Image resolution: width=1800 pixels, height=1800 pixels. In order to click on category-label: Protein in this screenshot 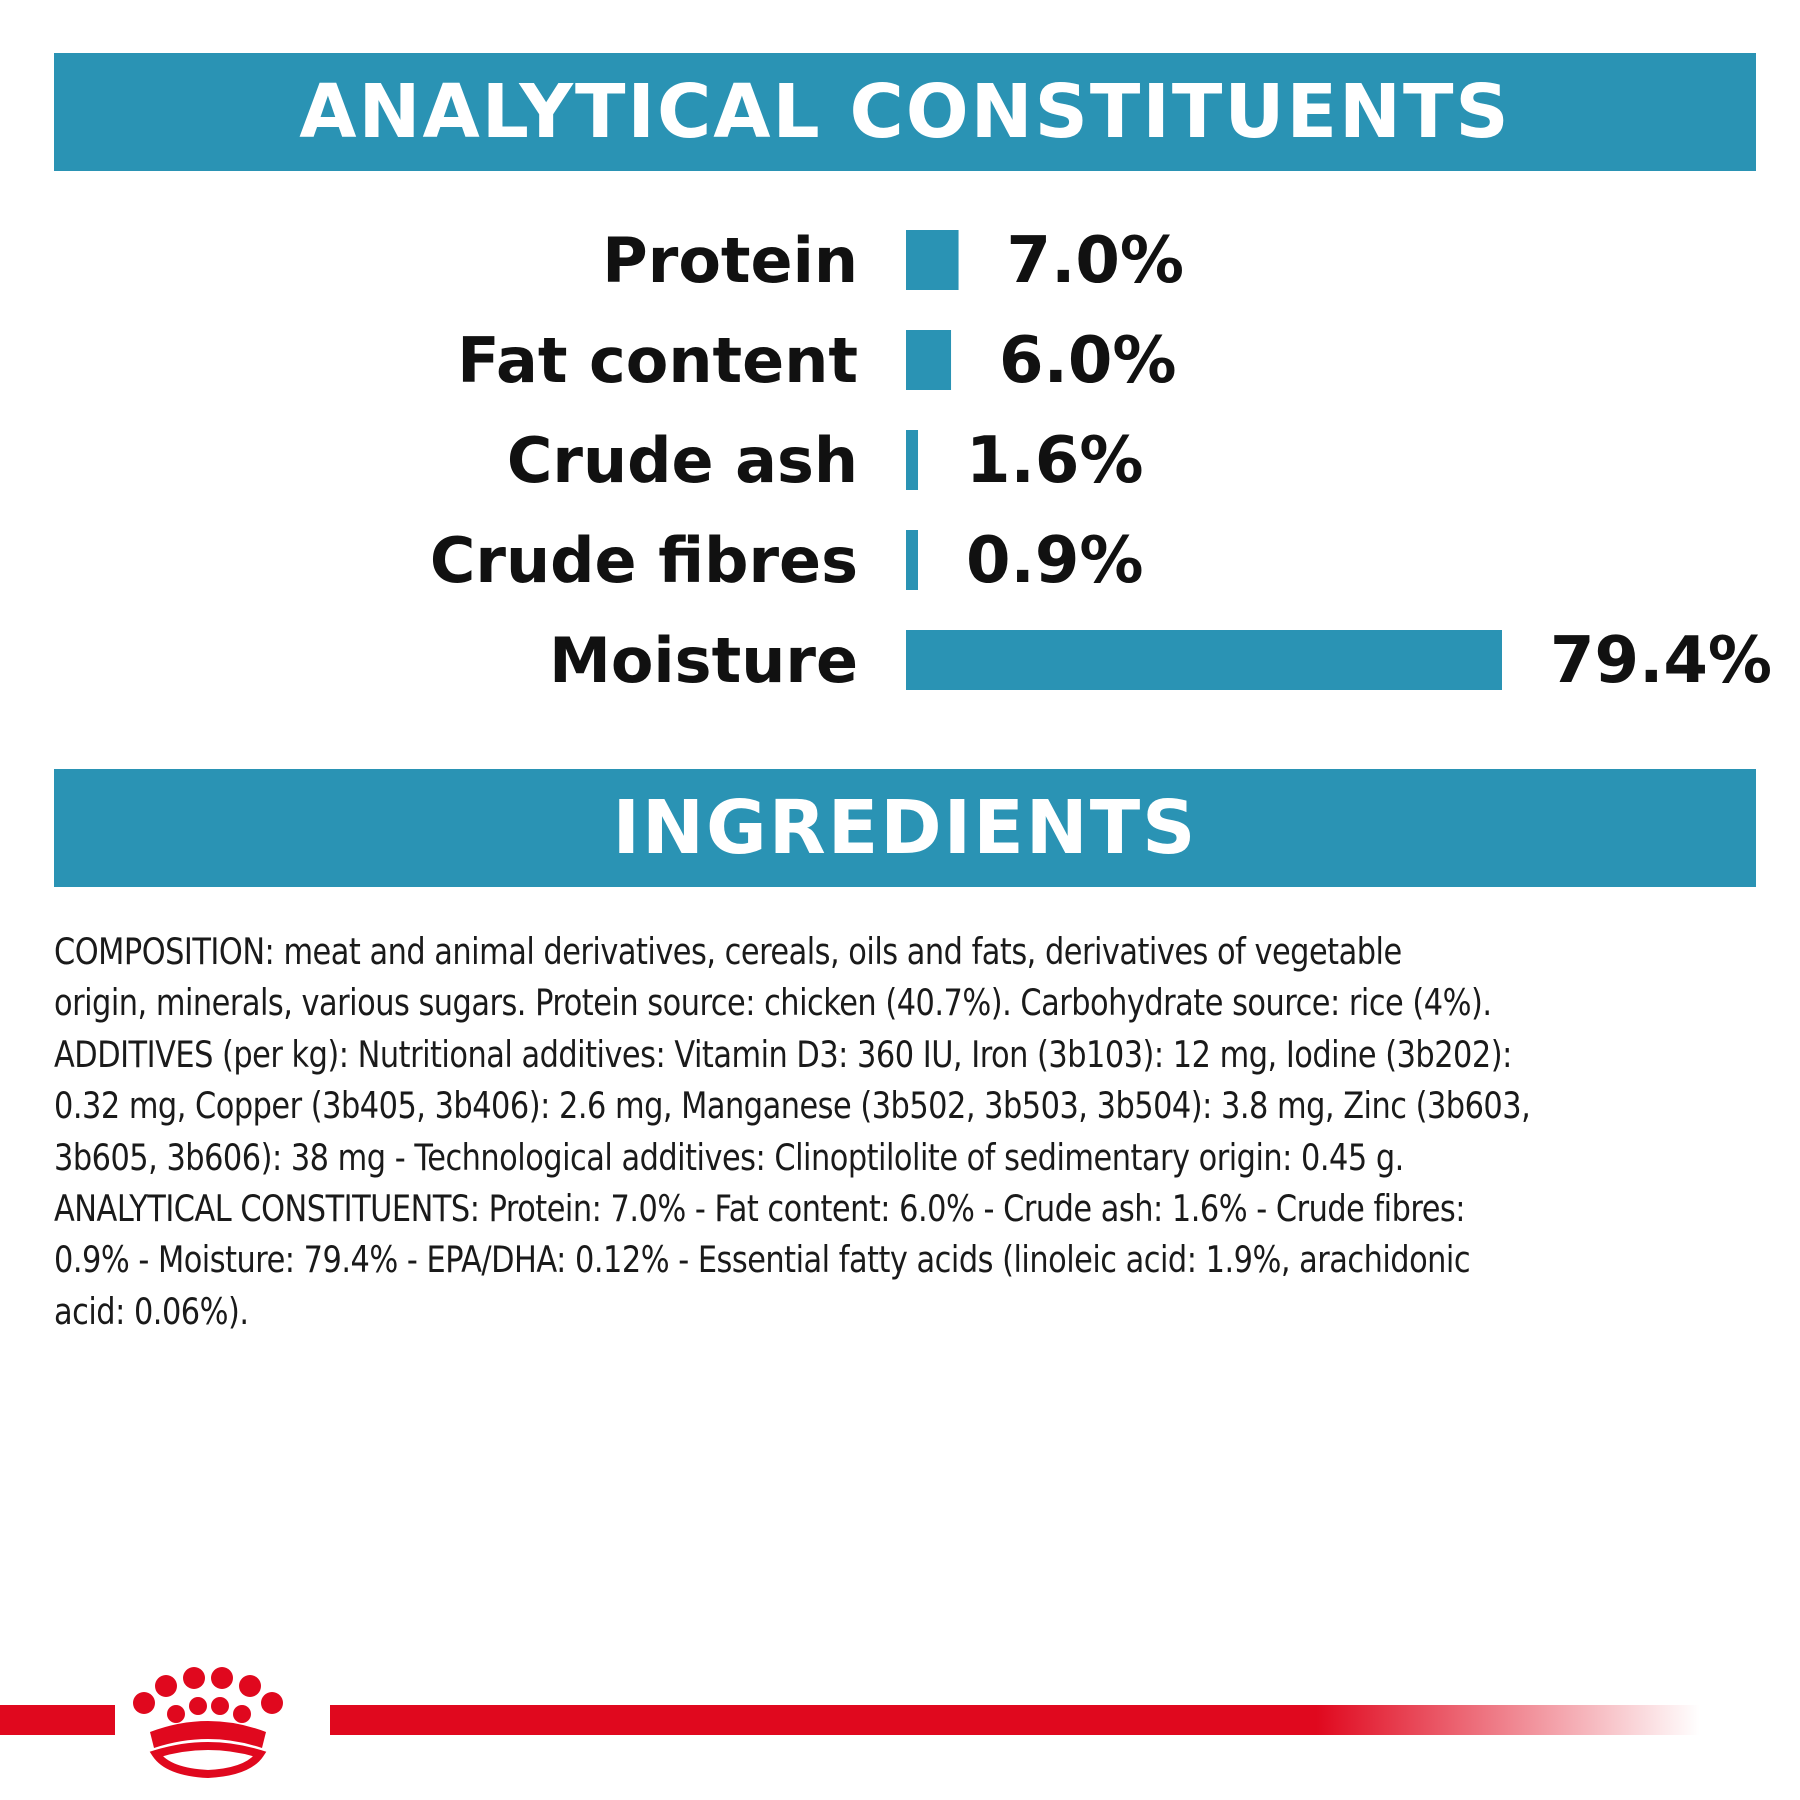, I will do `click(730, 260)`.